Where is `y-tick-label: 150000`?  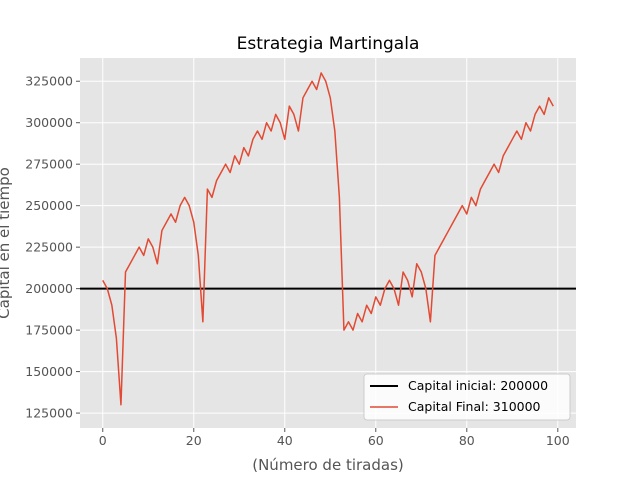 y-tick-label: 150000 is located at coordinates (49, 371).